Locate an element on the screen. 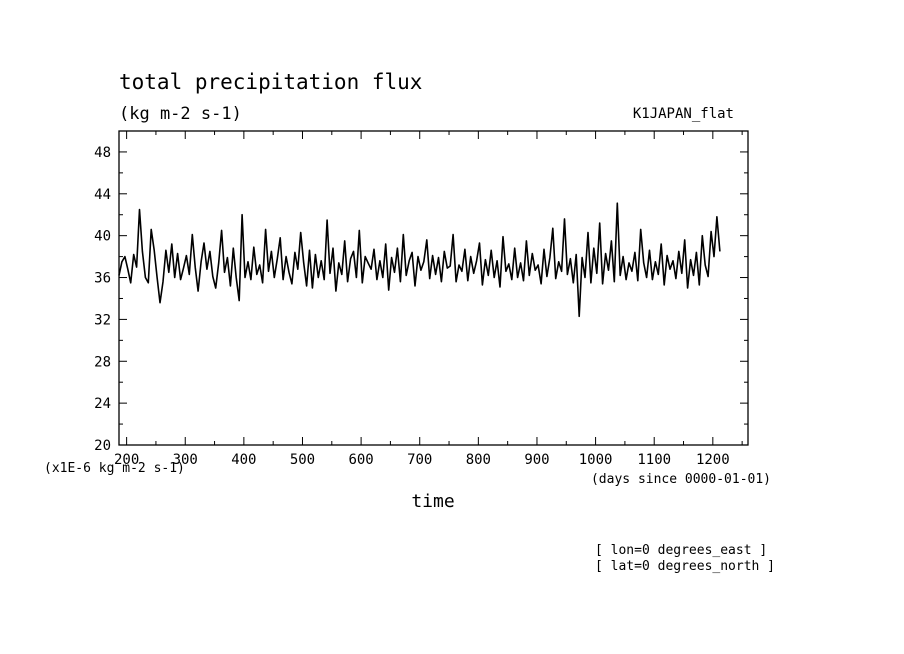  x-tick-label: 400 is located at coordinates (243, 460).